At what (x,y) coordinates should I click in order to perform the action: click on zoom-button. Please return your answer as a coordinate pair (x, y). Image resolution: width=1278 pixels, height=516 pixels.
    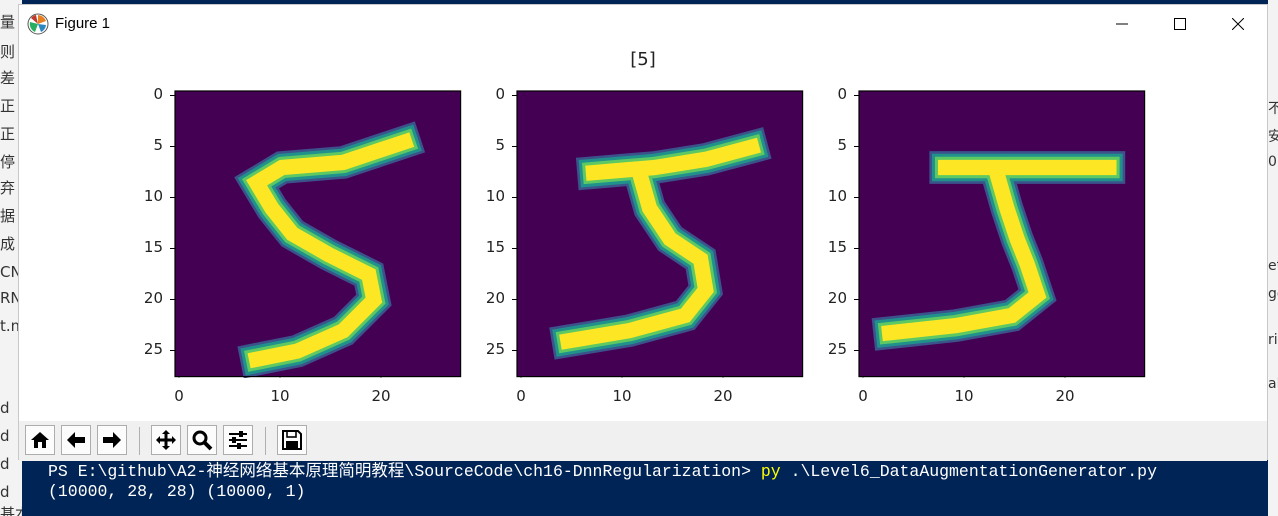
    Looking at the image, I should click on (202, 440).